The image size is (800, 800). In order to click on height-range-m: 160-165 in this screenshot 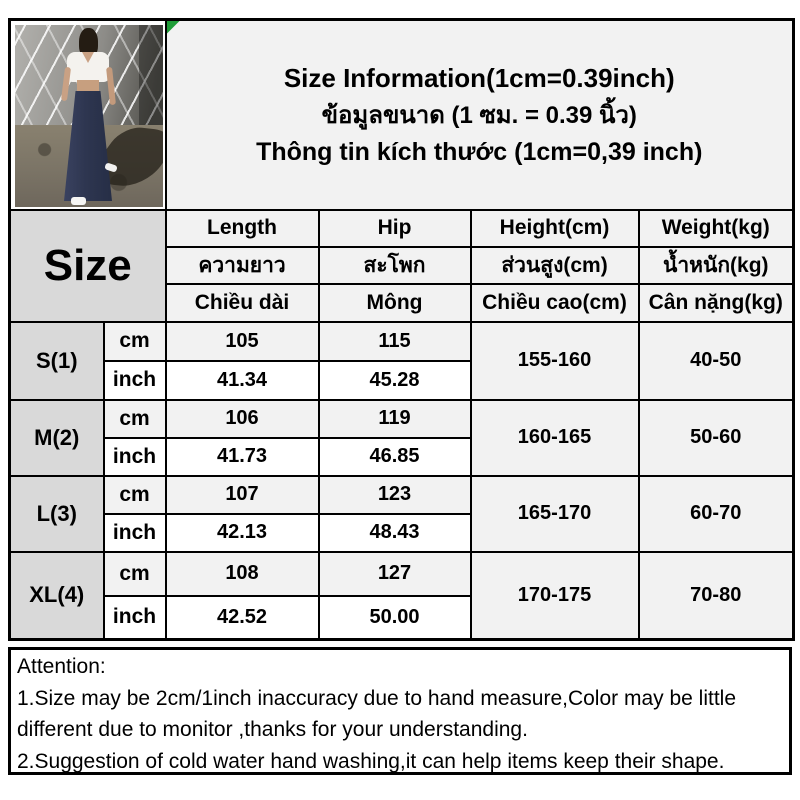, I will do `click(554, 437)`.